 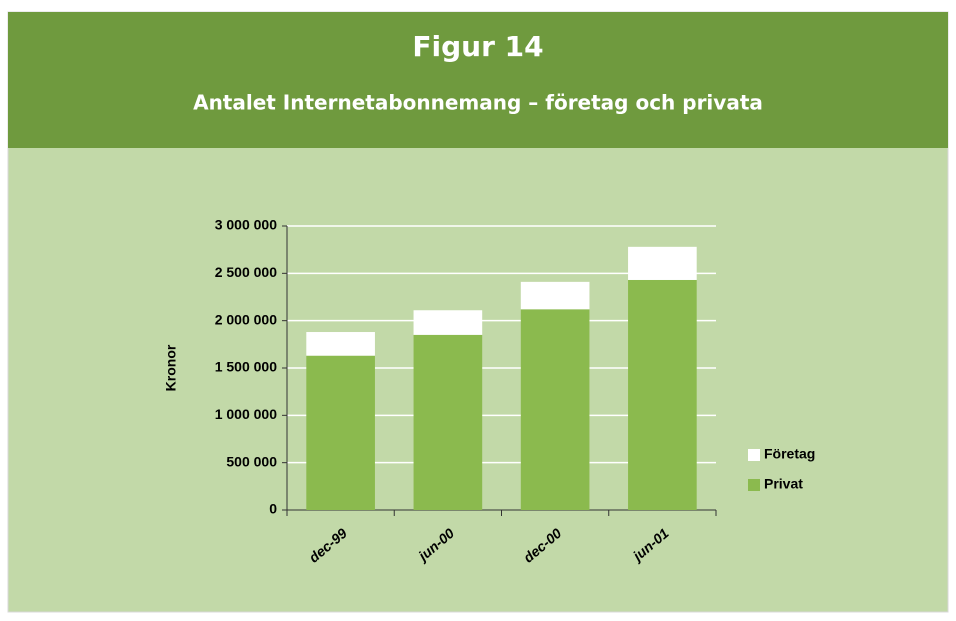 What do you see at coordinates (246, 319) in the screenshot?
I see `y-tick-label: 2 000 000` at bounding box center [246, 319].